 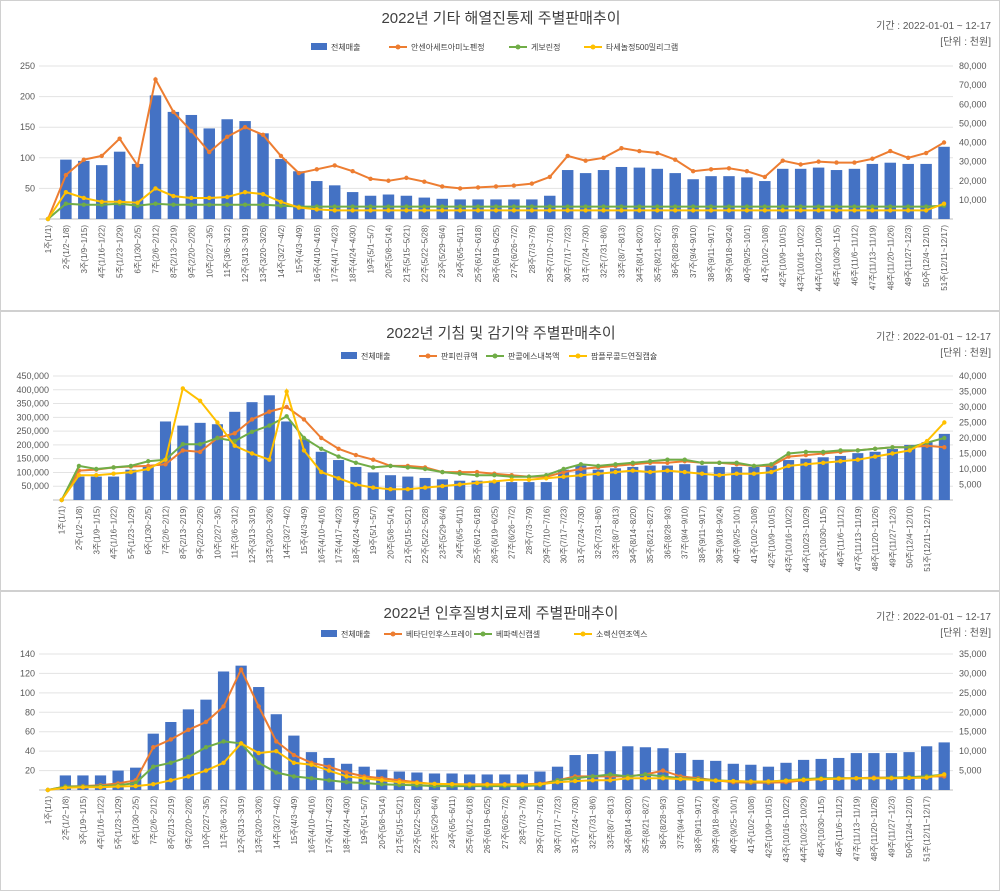 I want to click on x-tick-label: 14주(3/27~4/2), so click(x=287, y=532).